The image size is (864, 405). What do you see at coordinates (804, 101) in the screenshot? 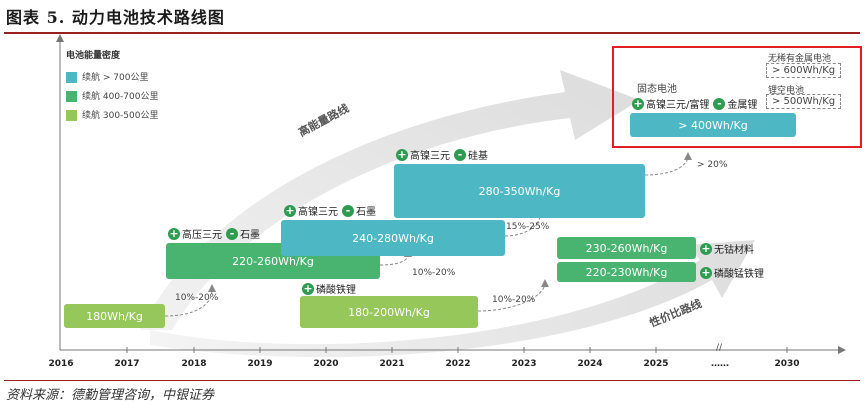
I see `li-air-value: > 500Wh/Kg` at bounding box center [804, 101].